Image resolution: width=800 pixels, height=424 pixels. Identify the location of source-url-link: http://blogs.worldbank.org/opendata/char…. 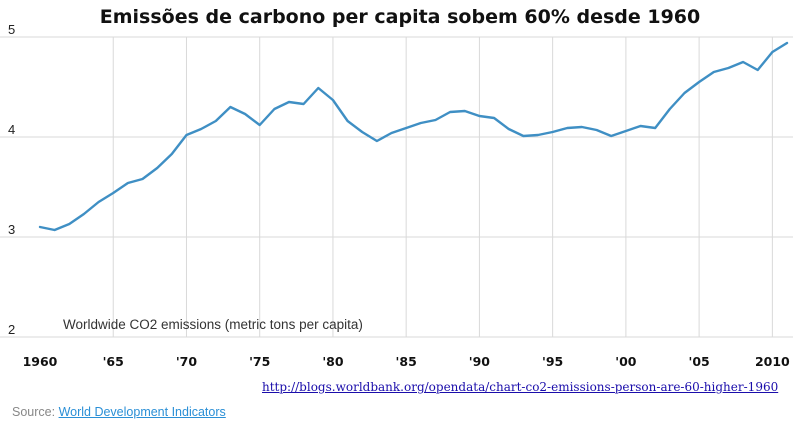
(520, 387).